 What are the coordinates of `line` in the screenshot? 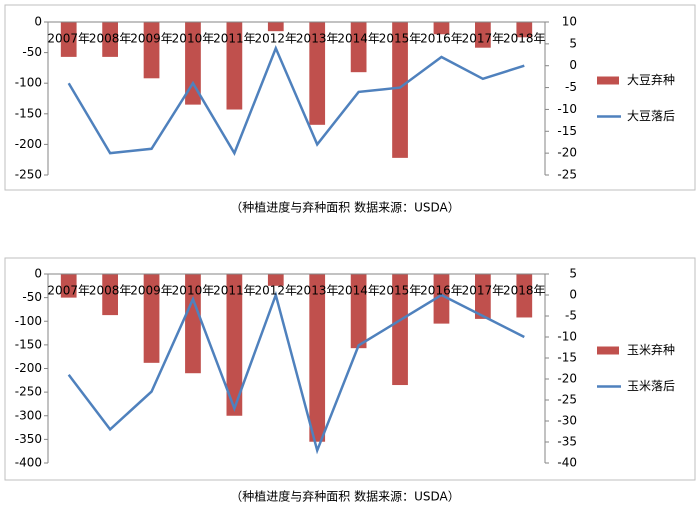 It's located at (296, 100).